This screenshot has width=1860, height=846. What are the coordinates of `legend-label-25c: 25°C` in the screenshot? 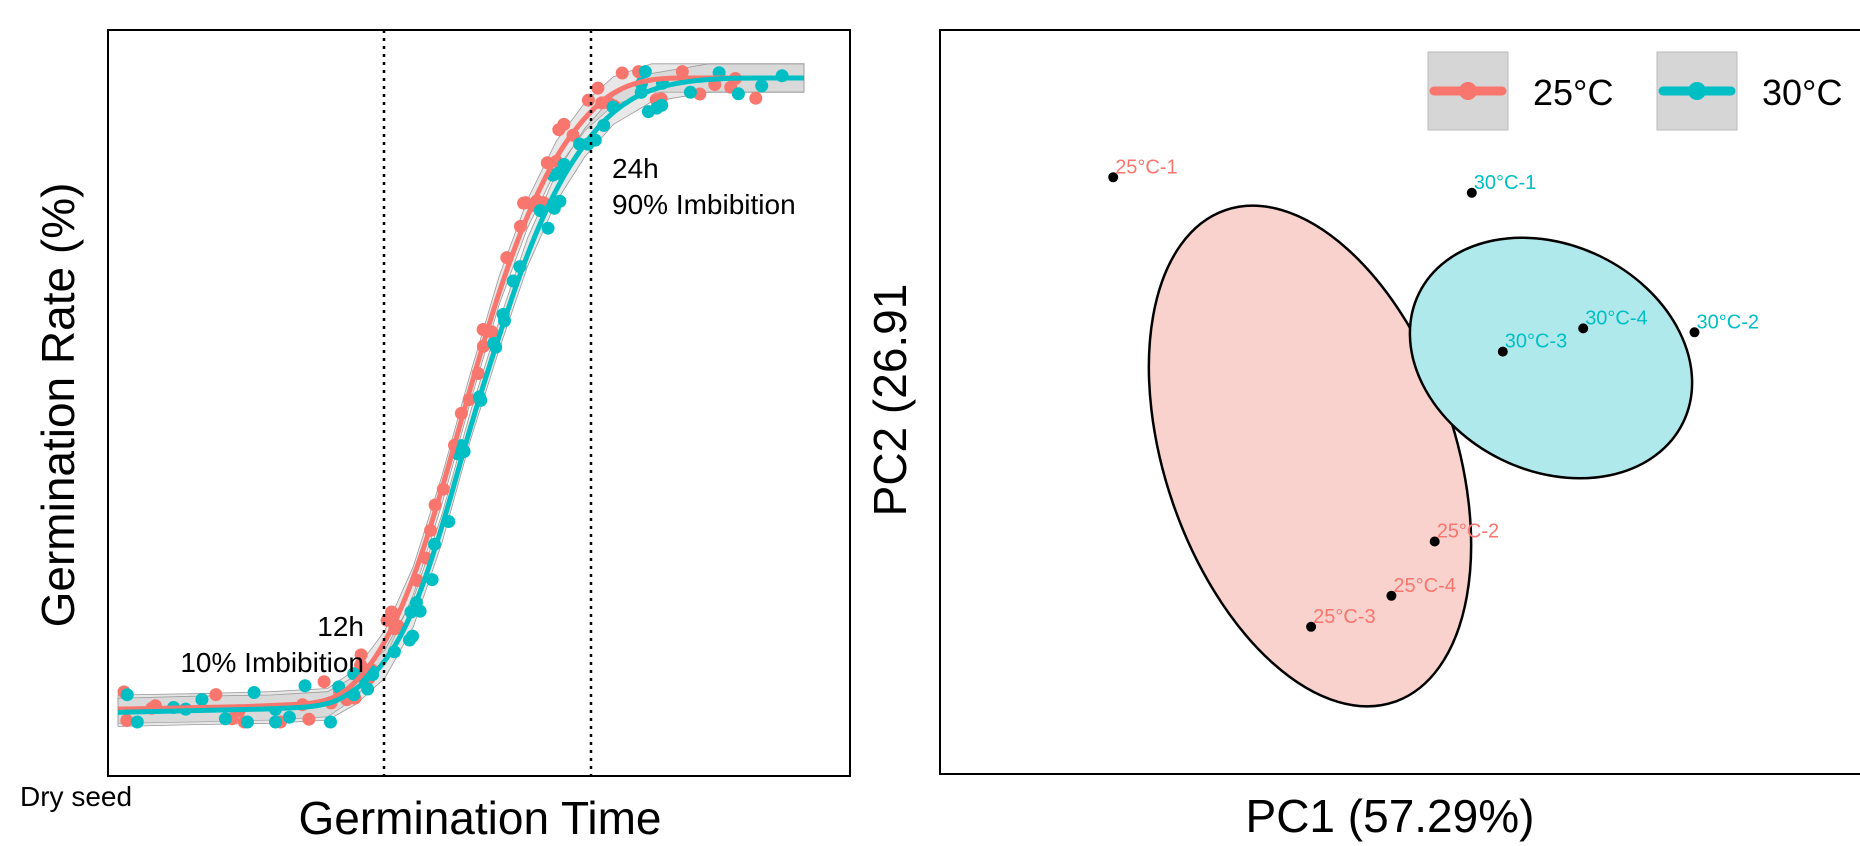 It's located at (1573, 92).